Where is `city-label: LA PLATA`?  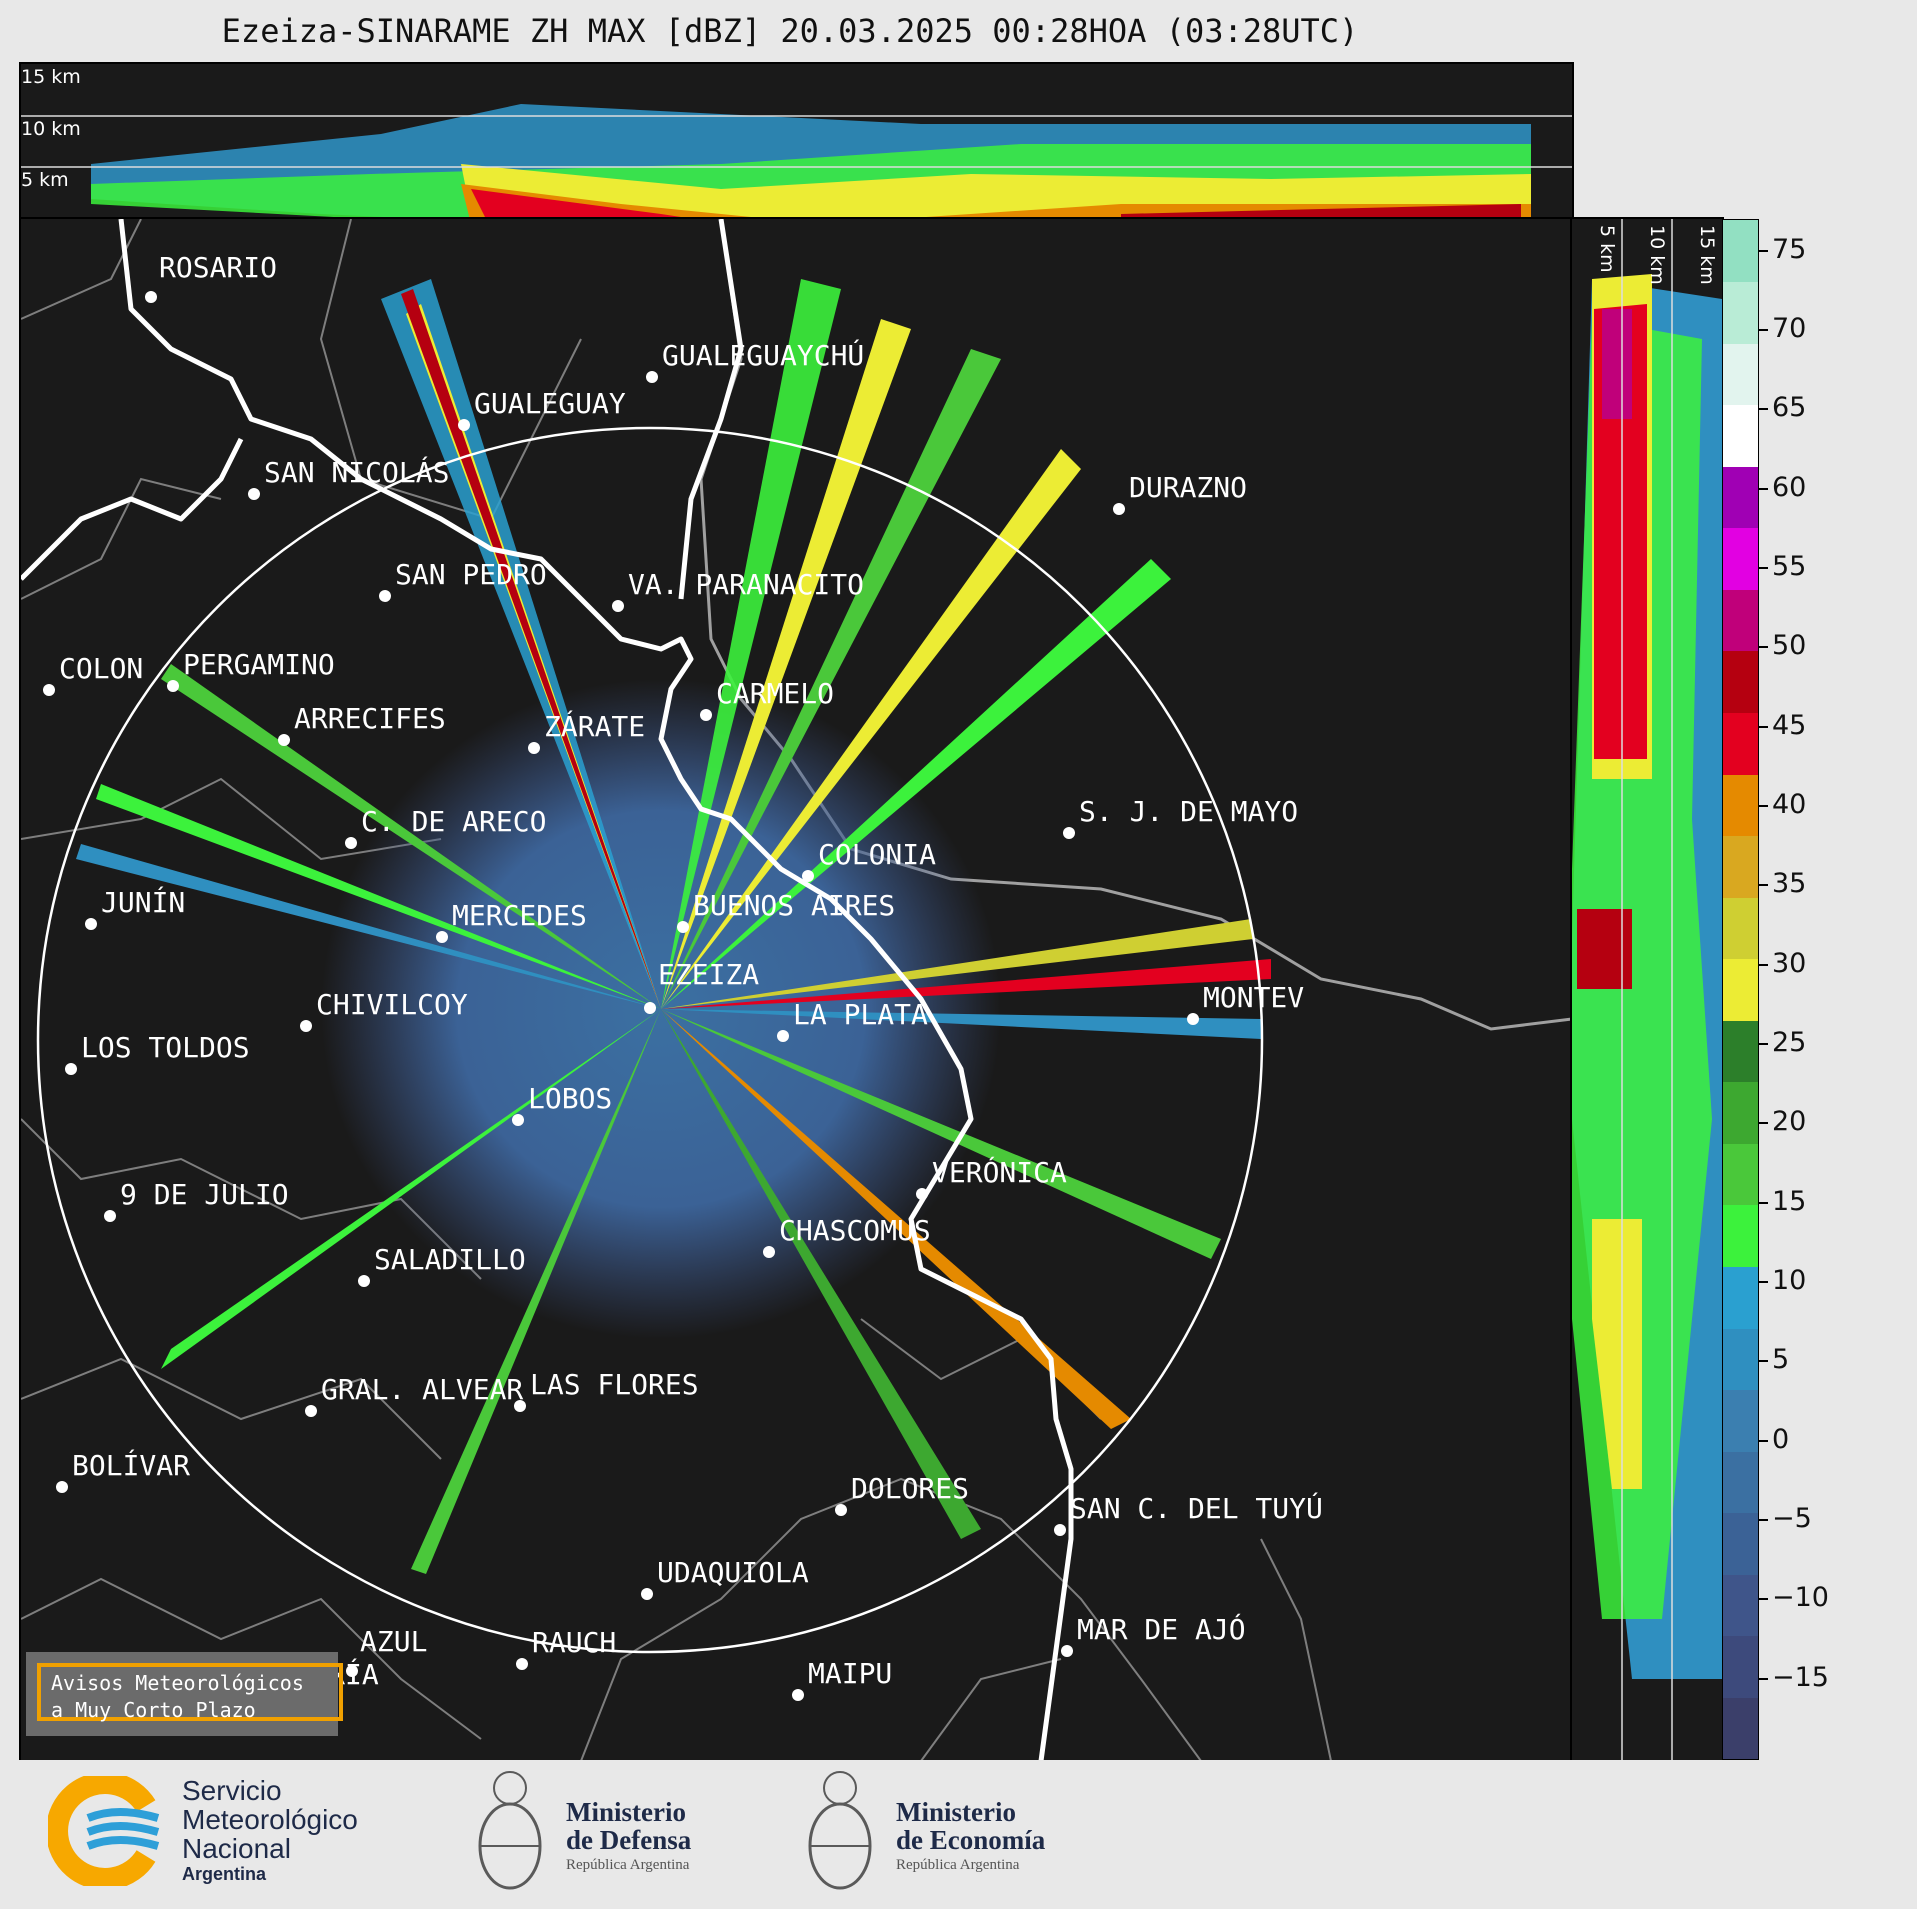
city-label: LA PLATA is located at coordinates (860, 1014).